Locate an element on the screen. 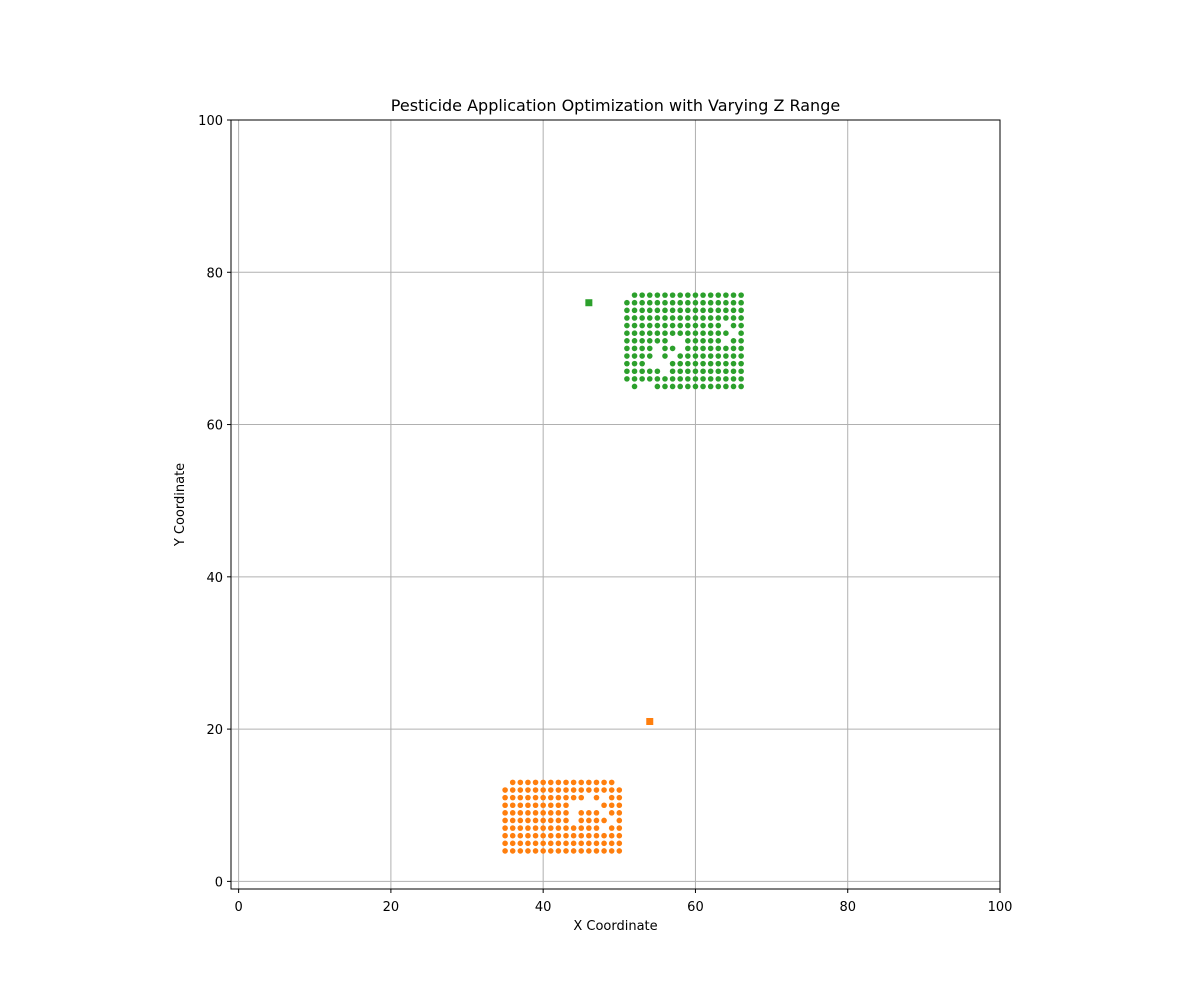 The width and height of the screenshot is (1200, 1000). center-point is located at coordinates (650, 721).